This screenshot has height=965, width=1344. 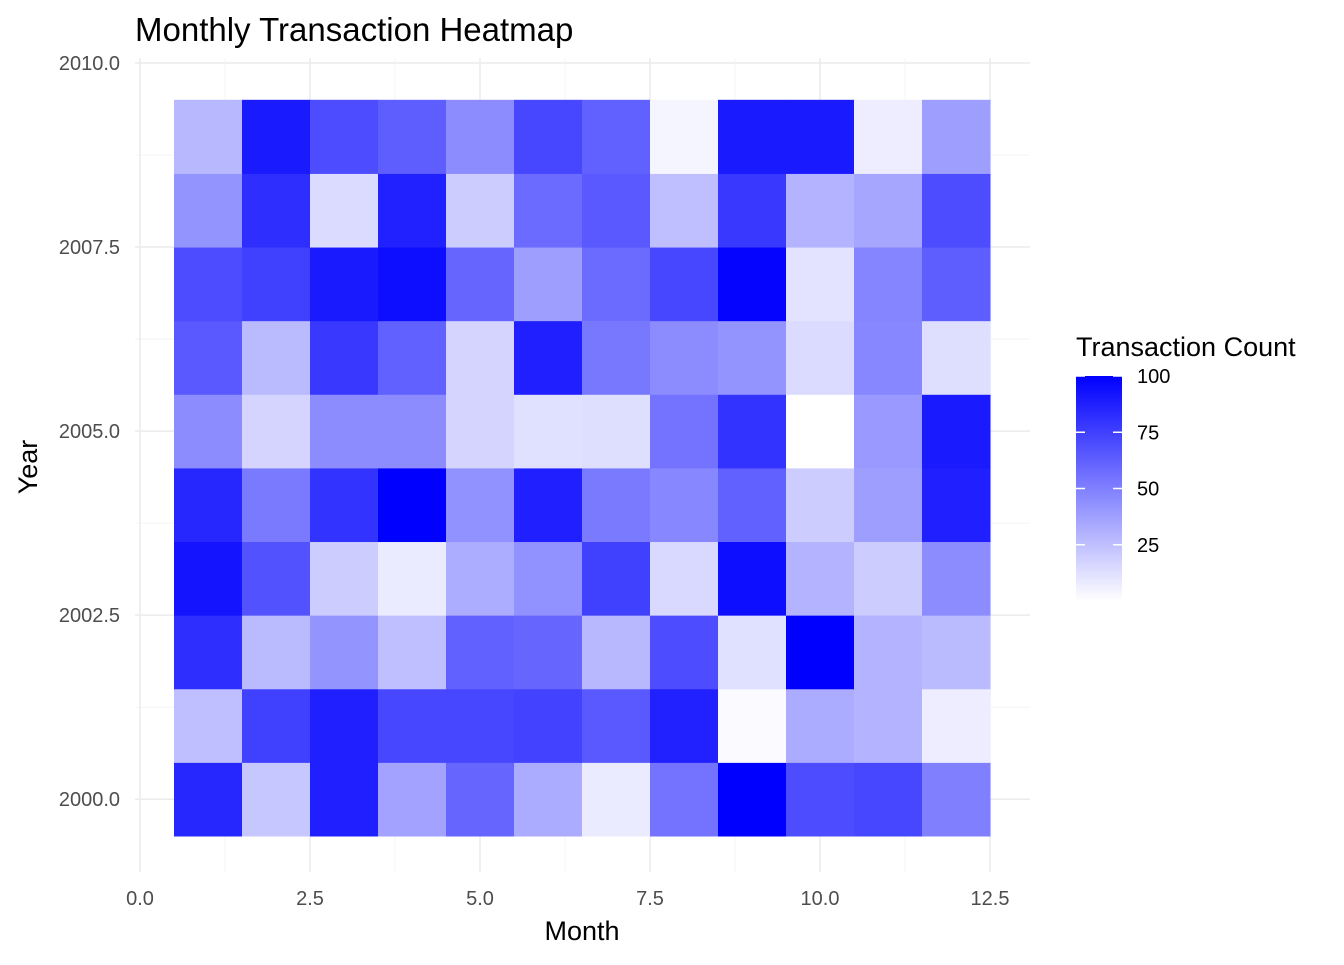 What do you see at coordinates (89, 800) in the screenshot?
I see `y-tick-label: 2000.0` at bounding box center [89, 800].